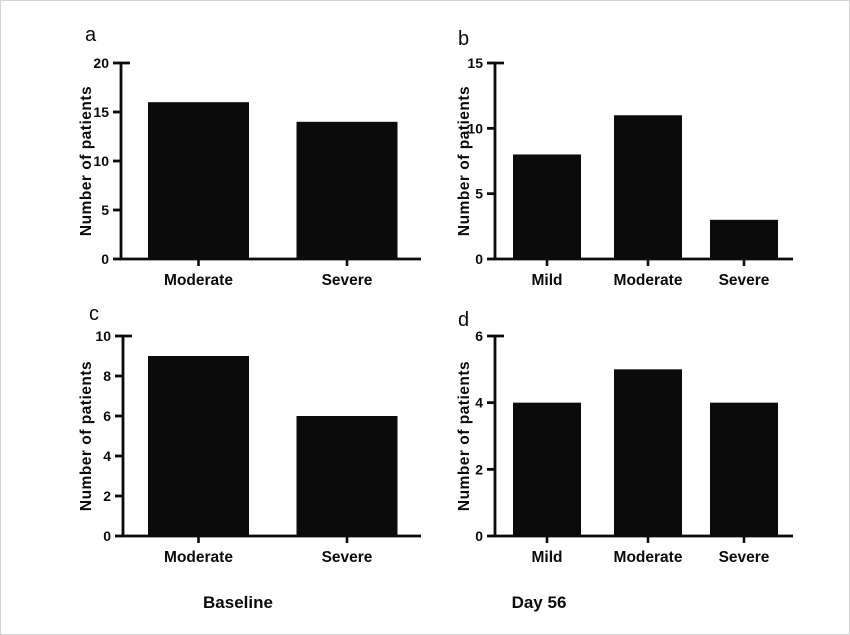 The width and height of the screenshot is (850, 635). Describe the element at coordinates (103, 336) in the screenshot. I see `panel-c-ytick-label: 10` at that location.